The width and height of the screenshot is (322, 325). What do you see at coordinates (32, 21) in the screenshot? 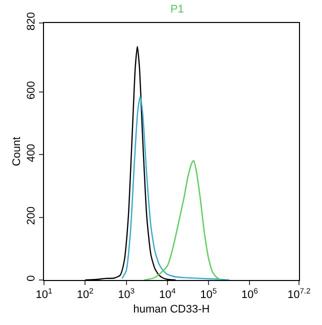
I see `y-tick-label: 820` at bounding box center [32, 21].